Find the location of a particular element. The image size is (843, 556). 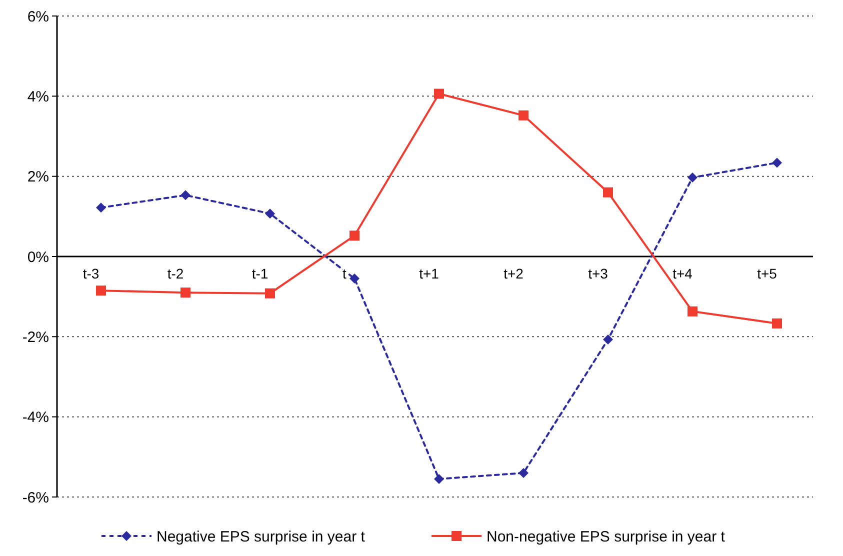

x-tick-label: t+1 is located at coordinates (429, 274).